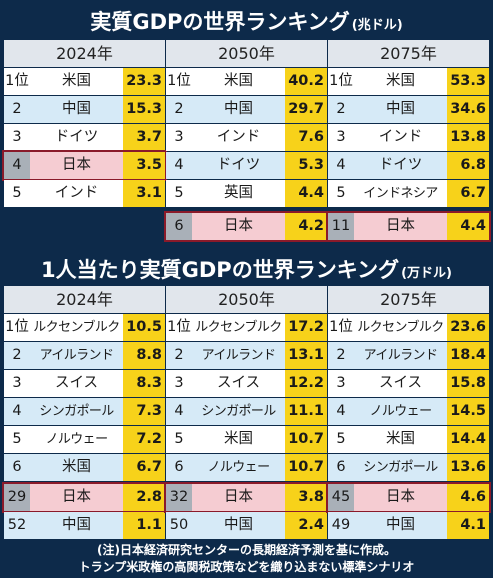  What do you see at coordinates (408, 165) in the screenshot?
I see `table-row: 4 ドイツ 6.8` at bounding box center [408, 165].